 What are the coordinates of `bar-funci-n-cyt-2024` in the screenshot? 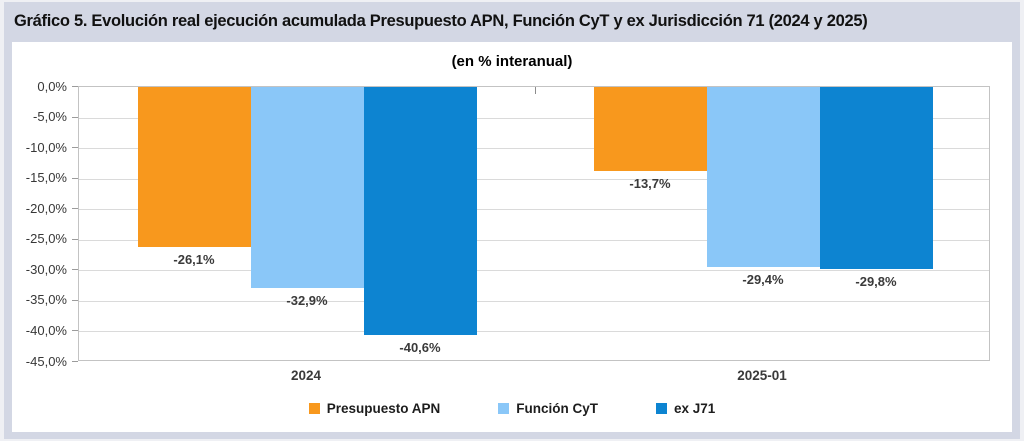 It's located at (307, 188).